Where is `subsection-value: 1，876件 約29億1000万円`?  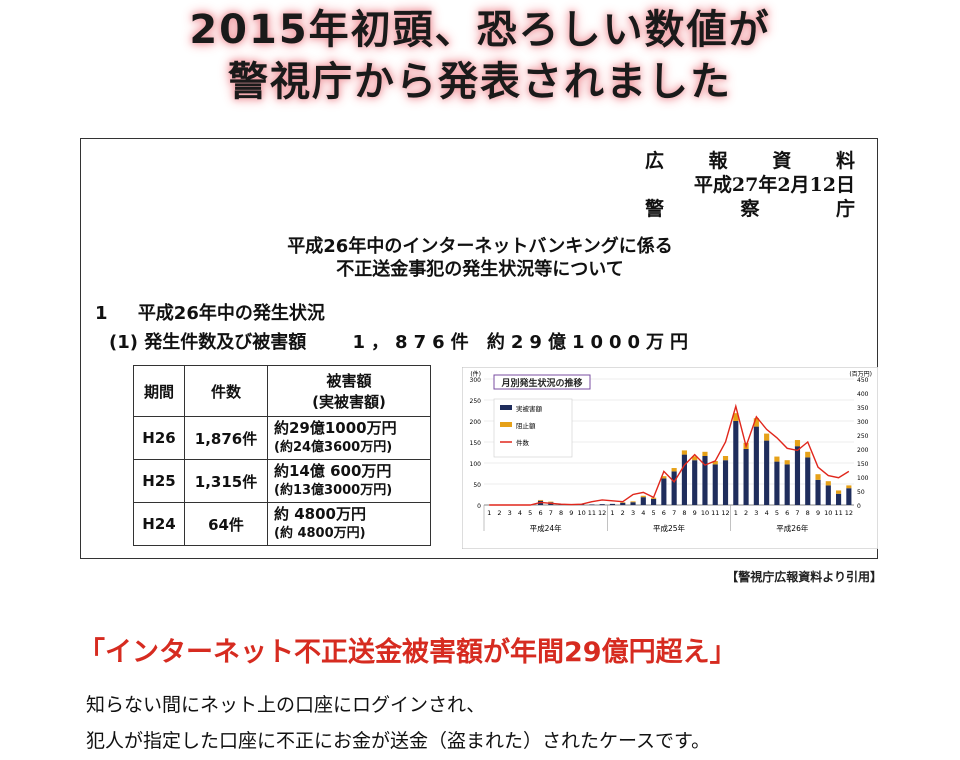 subsection-value: 1，876件 約29億1000万円 is located at coordinates (523, 342).